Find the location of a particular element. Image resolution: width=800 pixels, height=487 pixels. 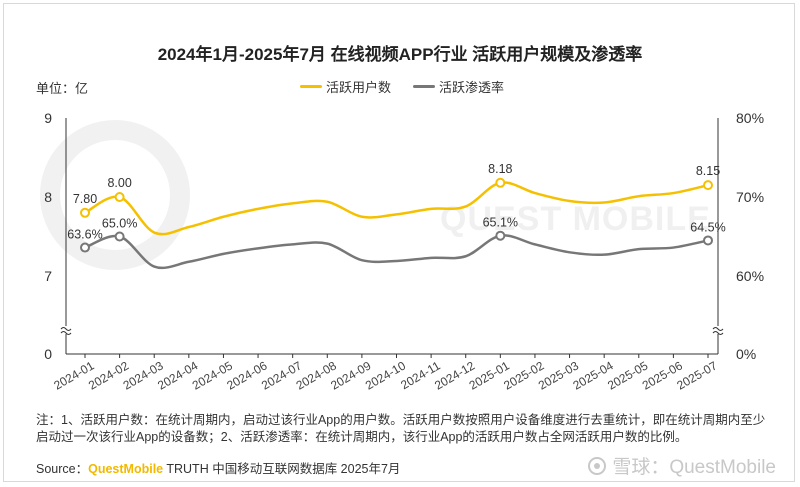

legend-item-users: 活跃用户数 is located at coordinates (345, 86).